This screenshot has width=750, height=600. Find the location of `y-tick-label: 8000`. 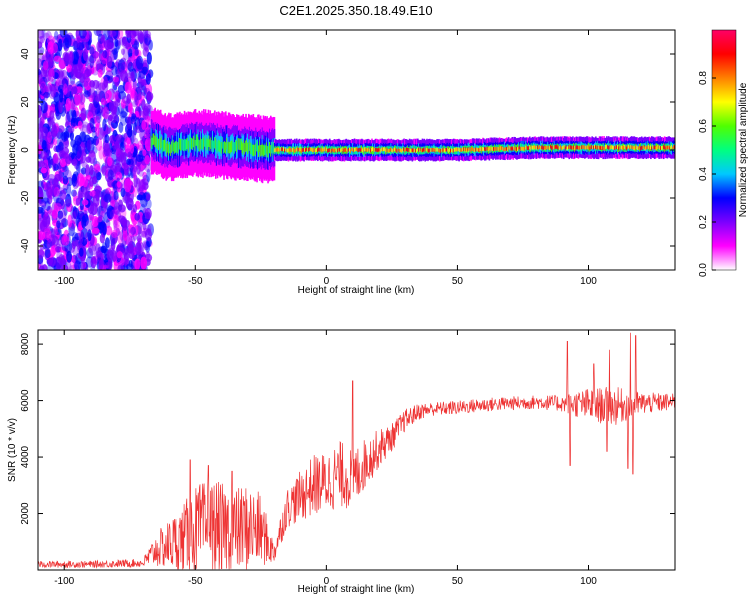

y-tick-label: 8000 is located at coordinates (25, 344).